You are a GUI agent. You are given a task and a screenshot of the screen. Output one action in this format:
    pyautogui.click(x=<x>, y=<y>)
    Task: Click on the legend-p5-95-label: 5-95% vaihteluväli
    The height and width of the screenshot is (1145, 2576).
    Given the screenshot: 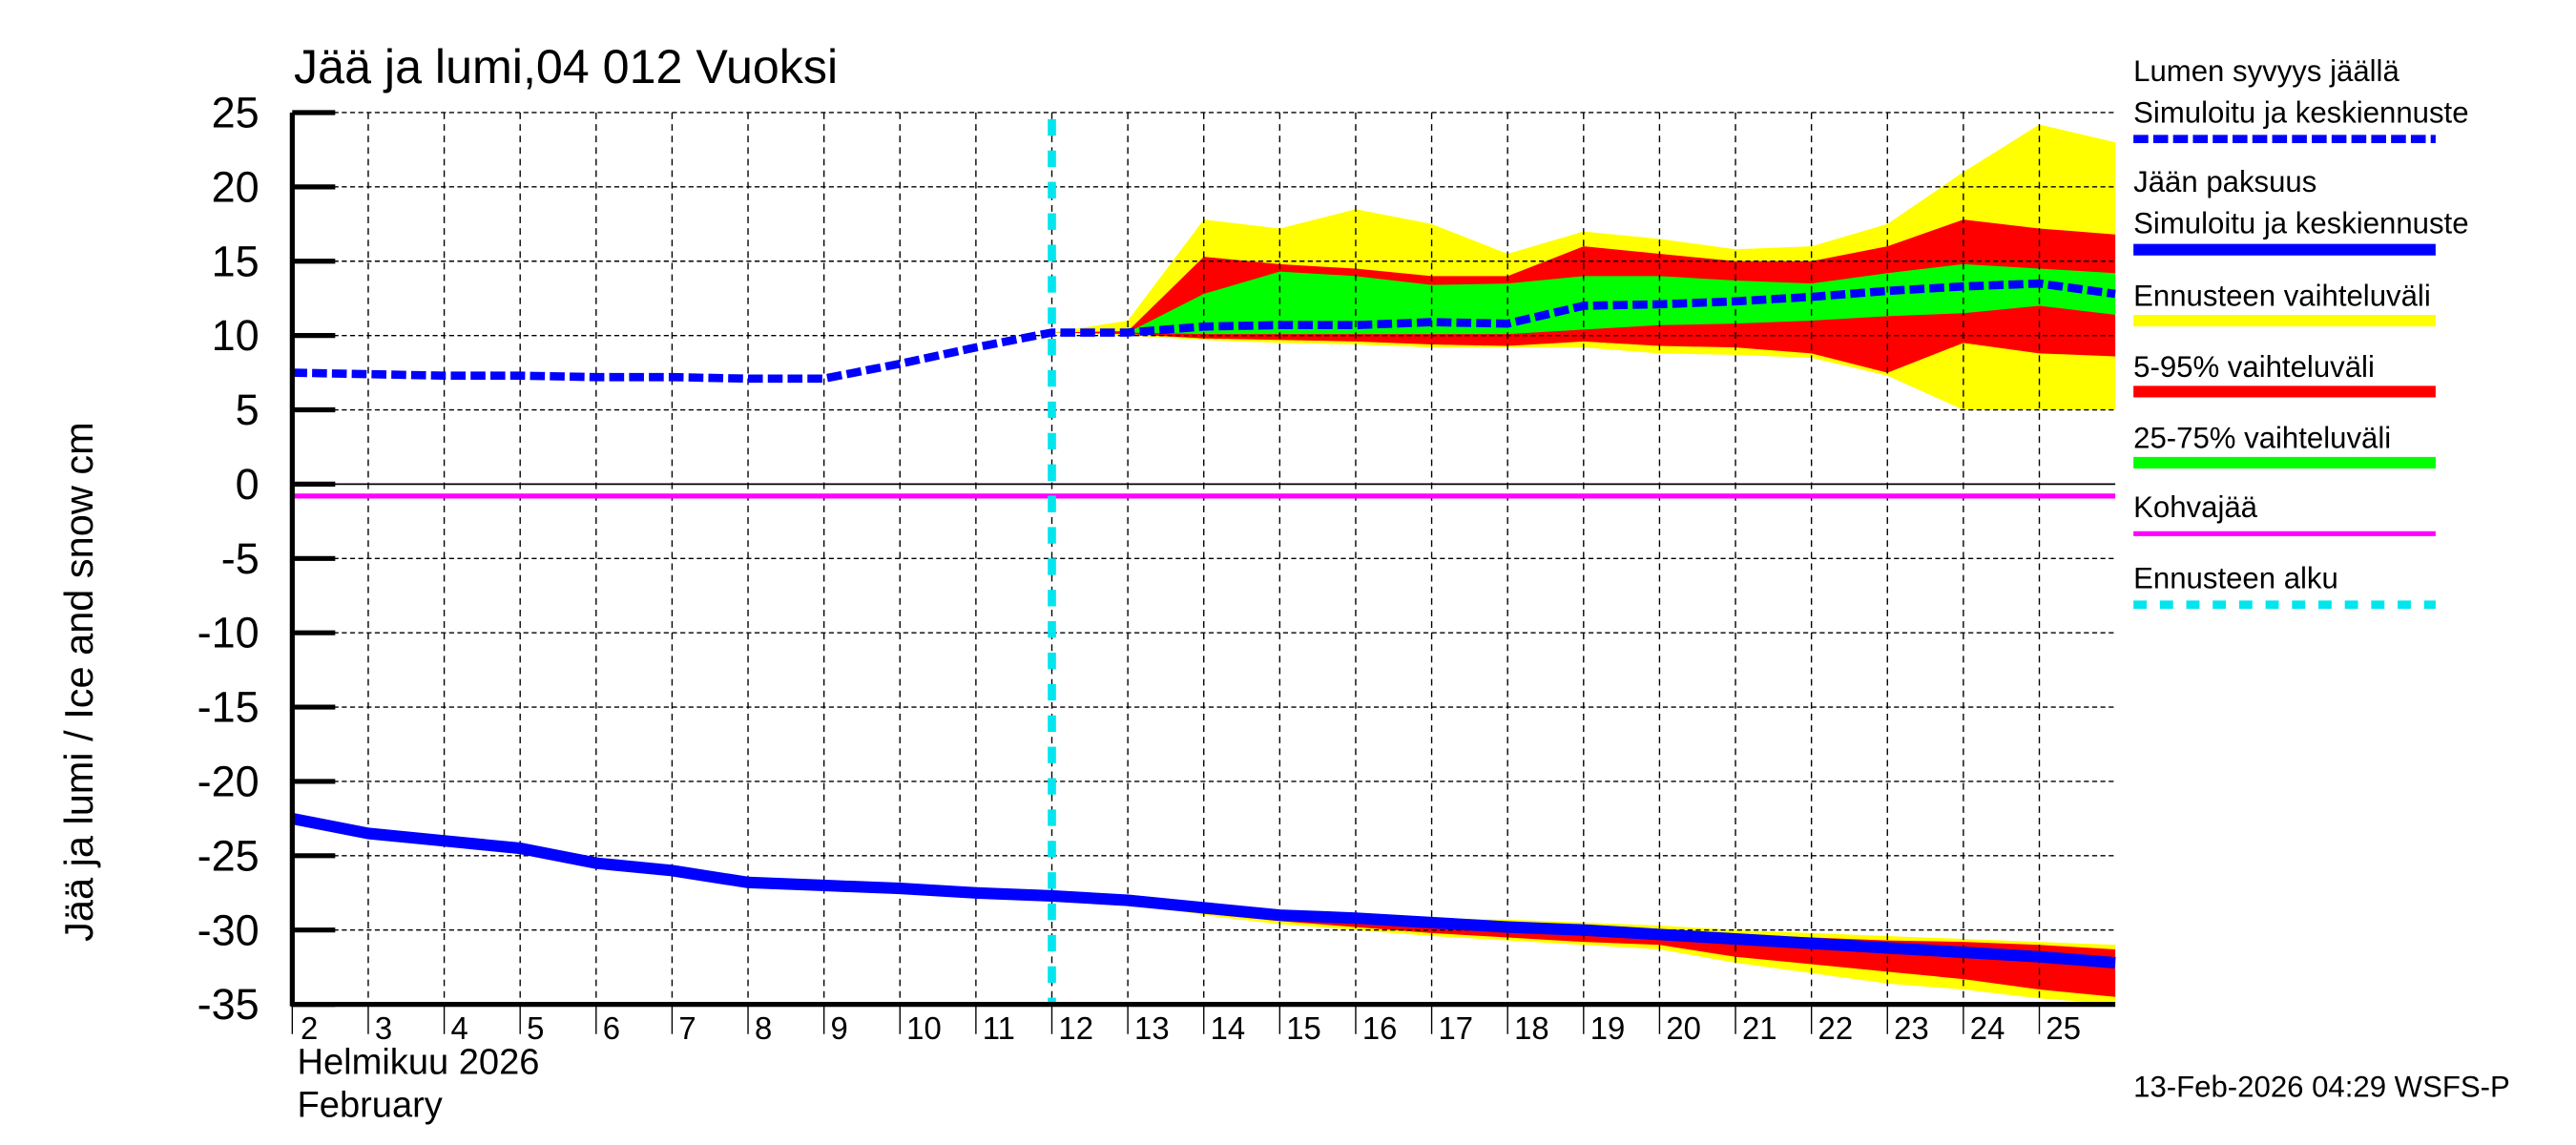 What is the action you would take?
    pyautogui.click(x=2254, y=367)
    